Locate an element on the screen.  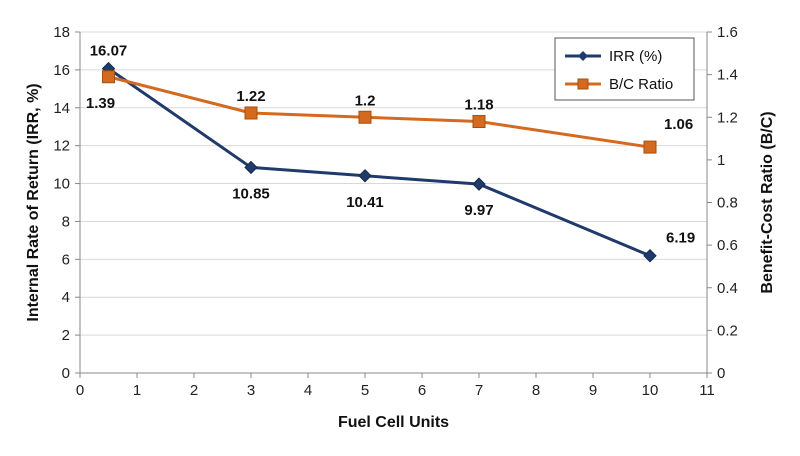
x-tick-label: 11 is located at coordinates (707, 390).